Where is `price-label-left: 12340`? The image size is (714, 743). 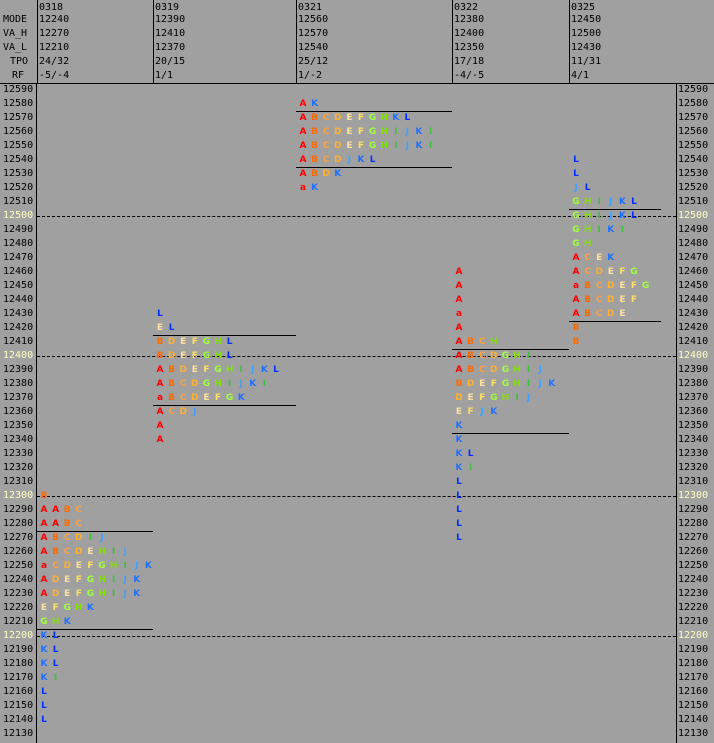 price-label-left: 12340 is located at coordinates (18, 439).